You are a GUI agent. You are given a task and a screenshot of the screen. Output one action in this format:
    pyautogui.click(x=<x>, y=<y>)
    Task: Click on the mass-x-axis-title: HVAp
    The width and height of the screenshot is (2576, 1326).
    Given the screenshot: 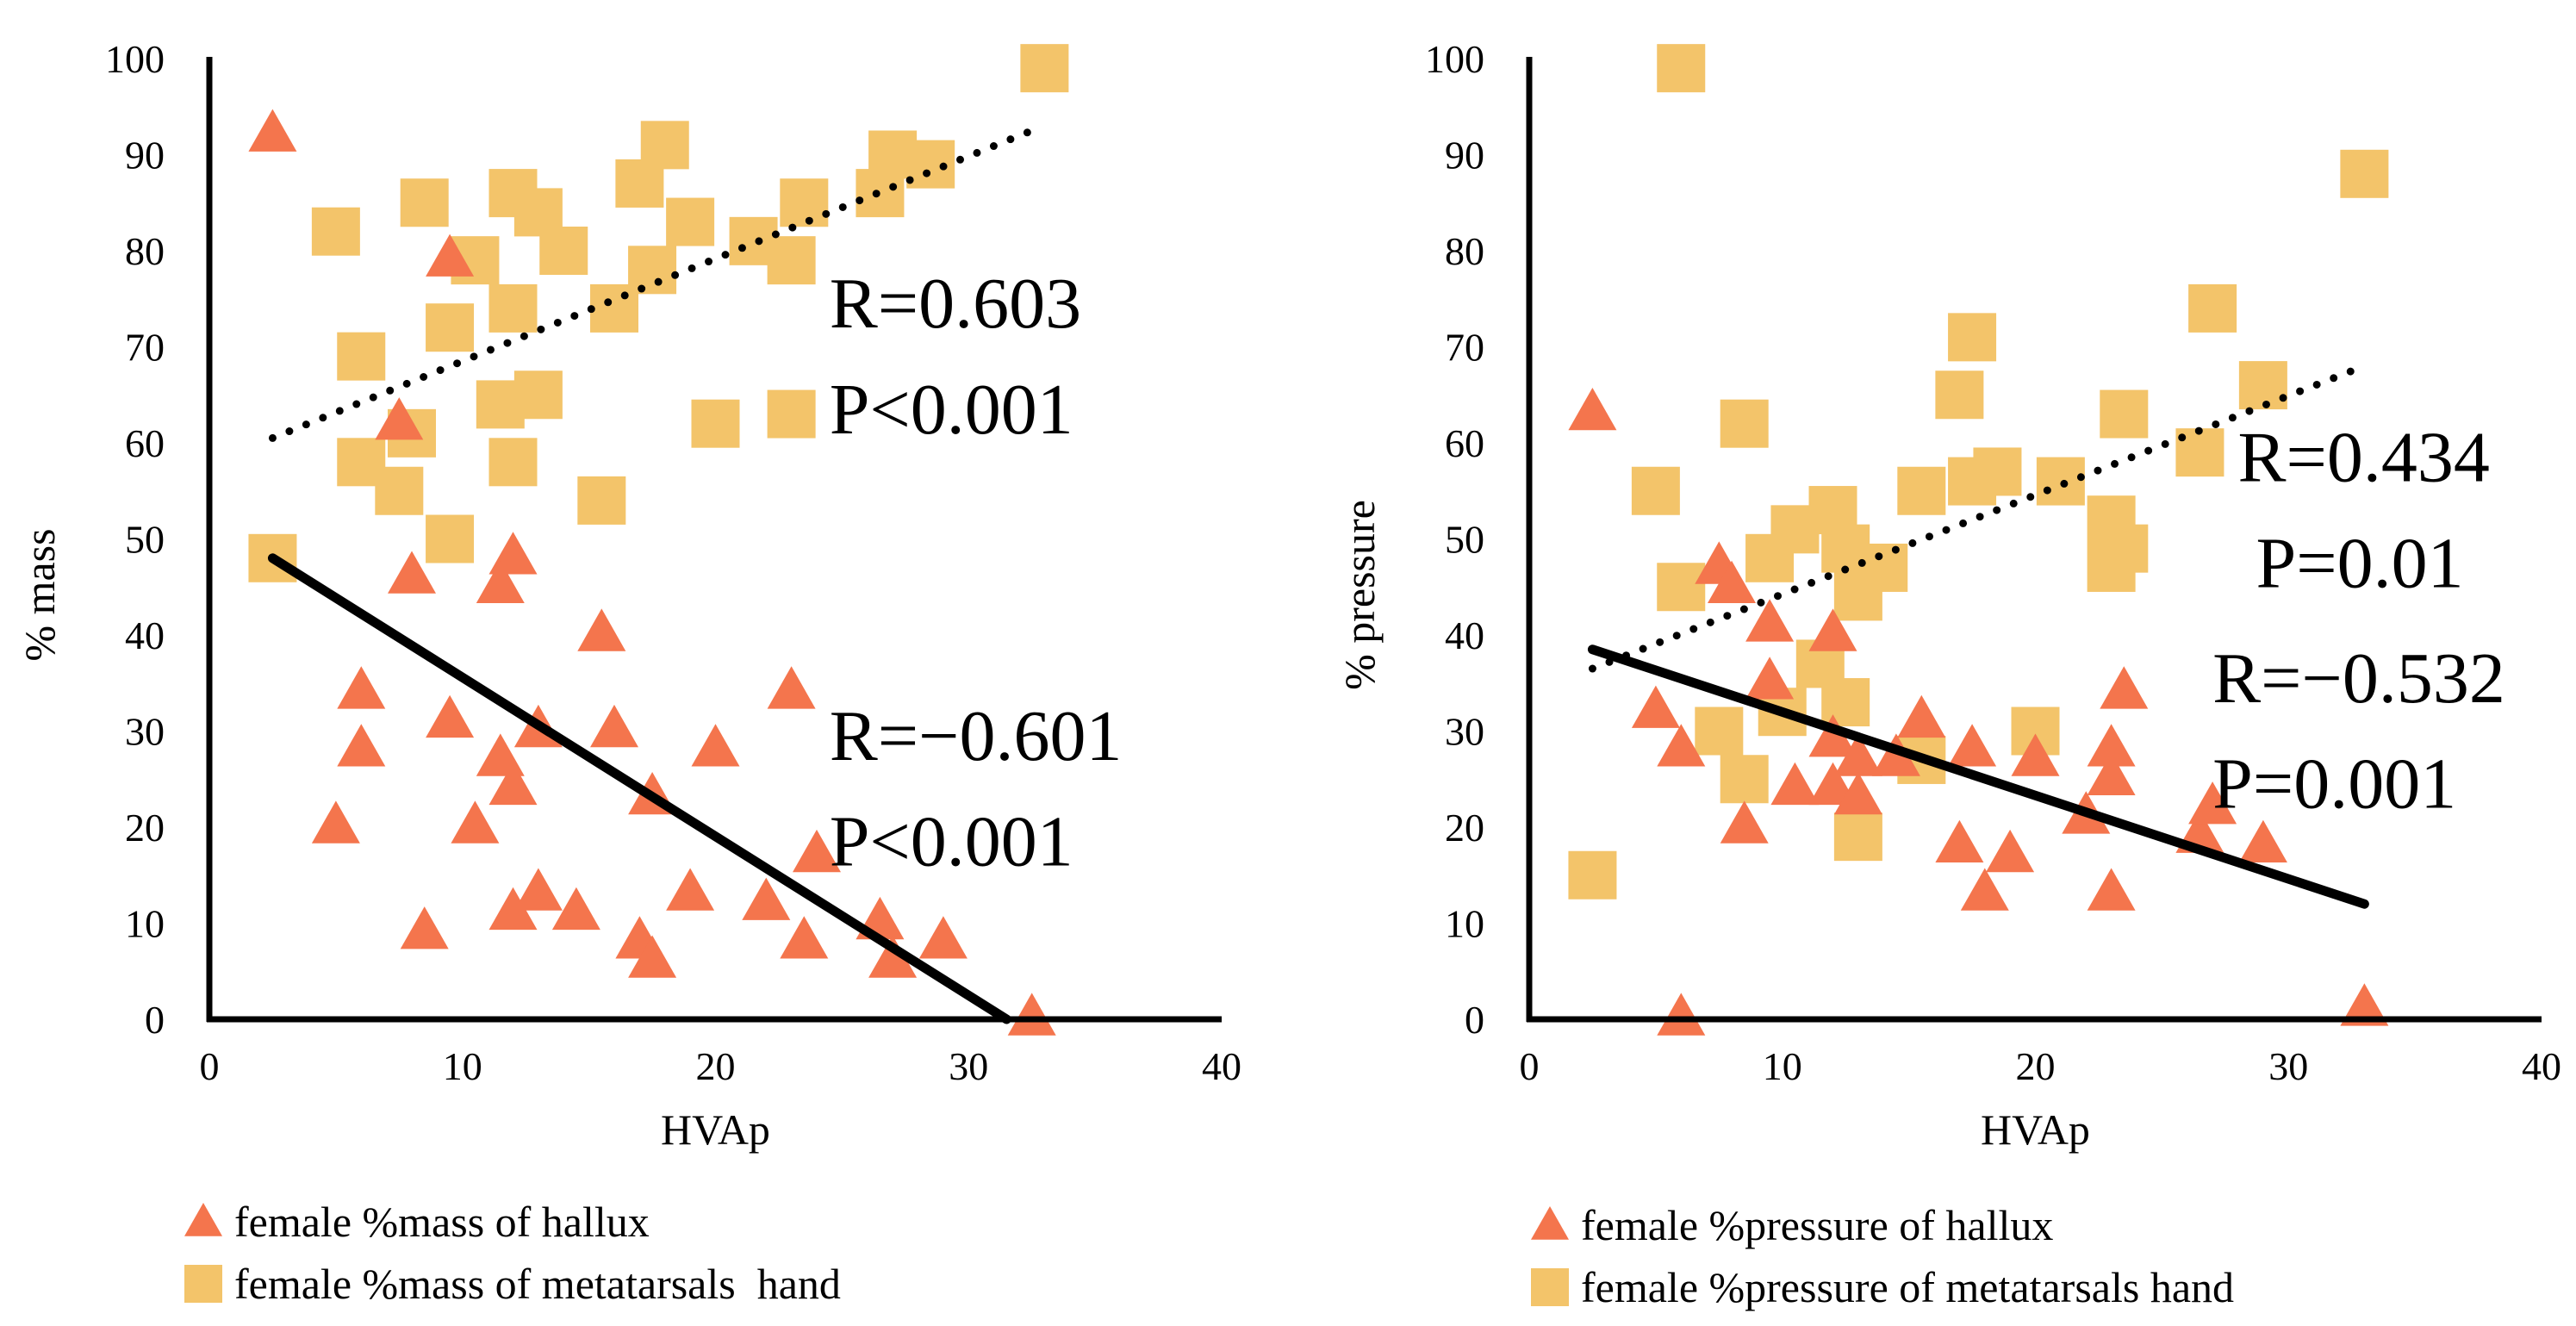 What is the action you would take?
    pyautogui.click(x=715, y=1130)
    